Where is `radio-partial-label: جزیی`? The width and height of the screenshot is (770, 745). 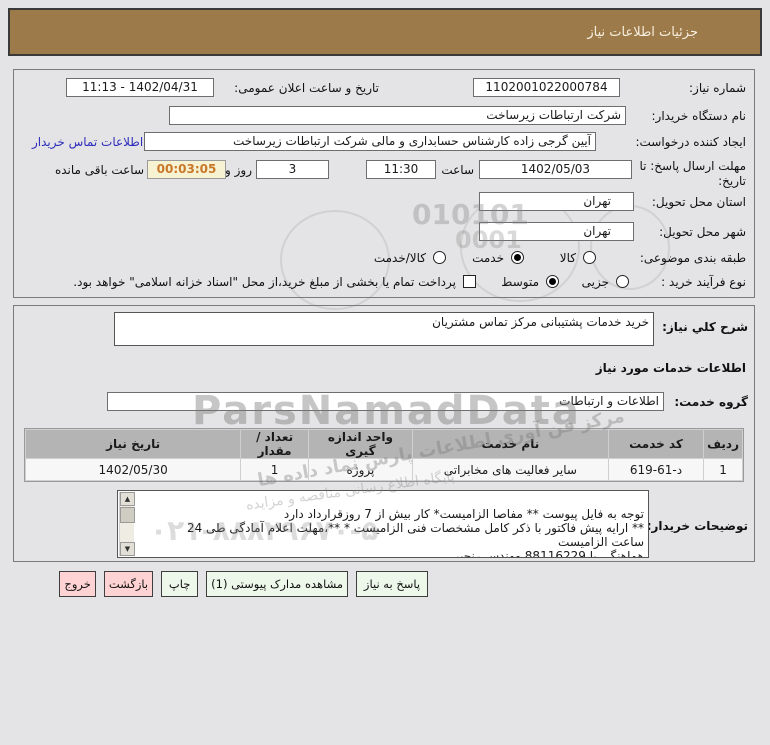 radio-partial-label: جزیی is located at coordinates (595, 282).